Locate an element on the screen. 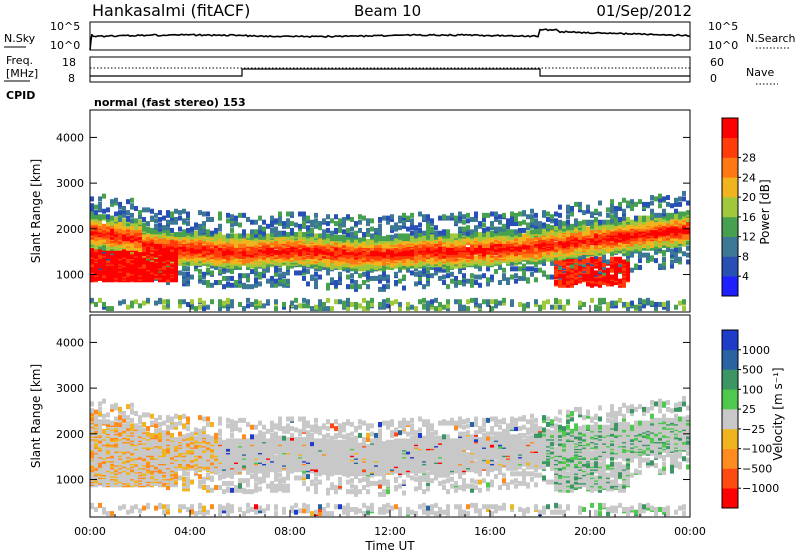  power-colorbar-label: Power [dB] is located at coordinates (765, 211).